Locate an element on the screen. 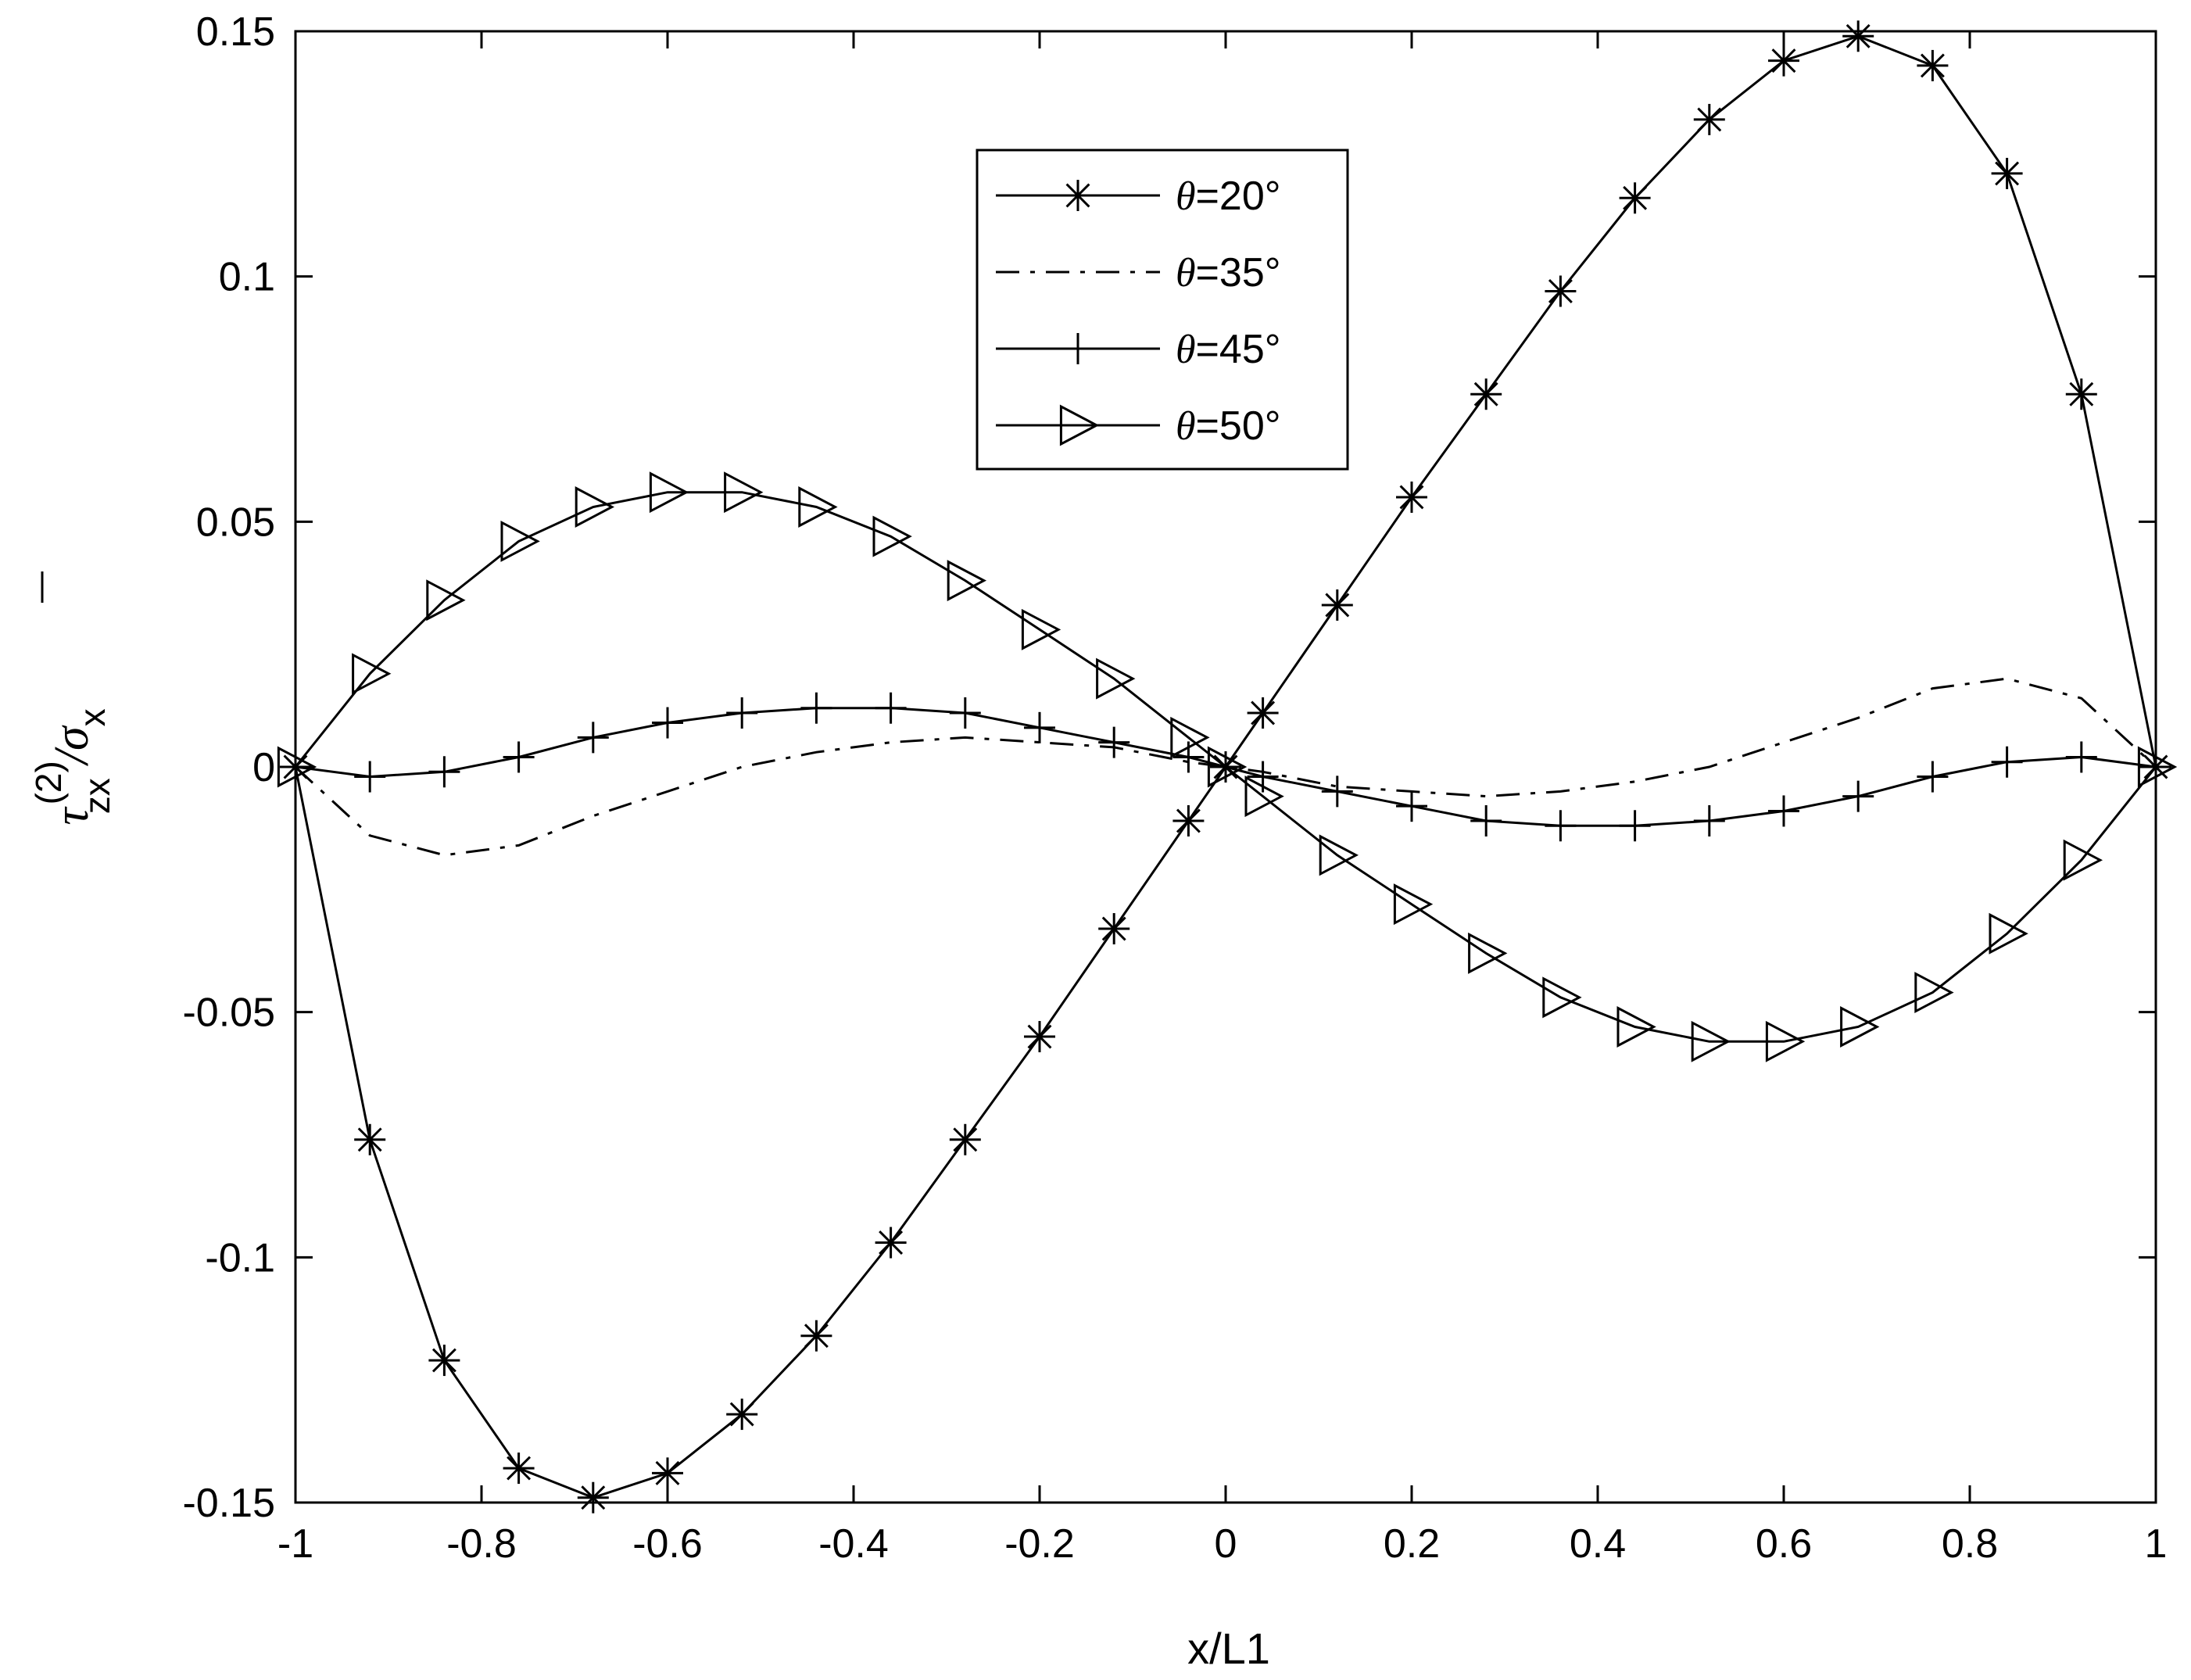  x-tick-label: -0.4 is located at coordinates (853, 1544).